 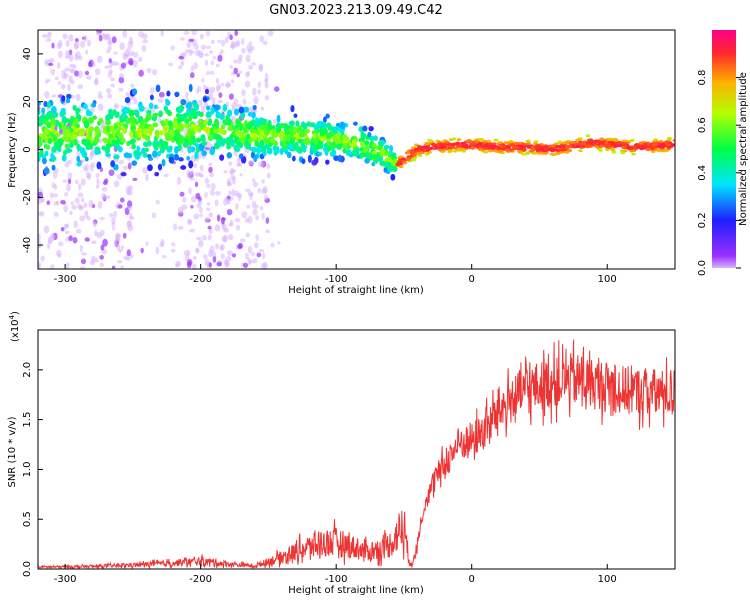 I want to click on snr-multiplier: (x104), so click(x=14, y=326).